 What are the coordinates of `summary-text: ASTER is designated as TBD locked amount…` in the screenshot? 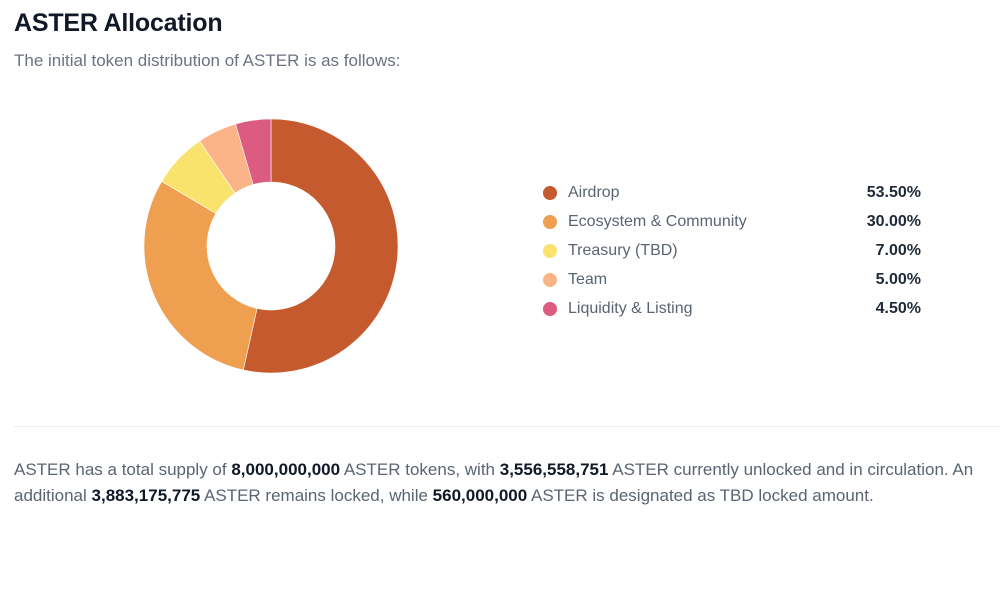 It's located at (700, 495).